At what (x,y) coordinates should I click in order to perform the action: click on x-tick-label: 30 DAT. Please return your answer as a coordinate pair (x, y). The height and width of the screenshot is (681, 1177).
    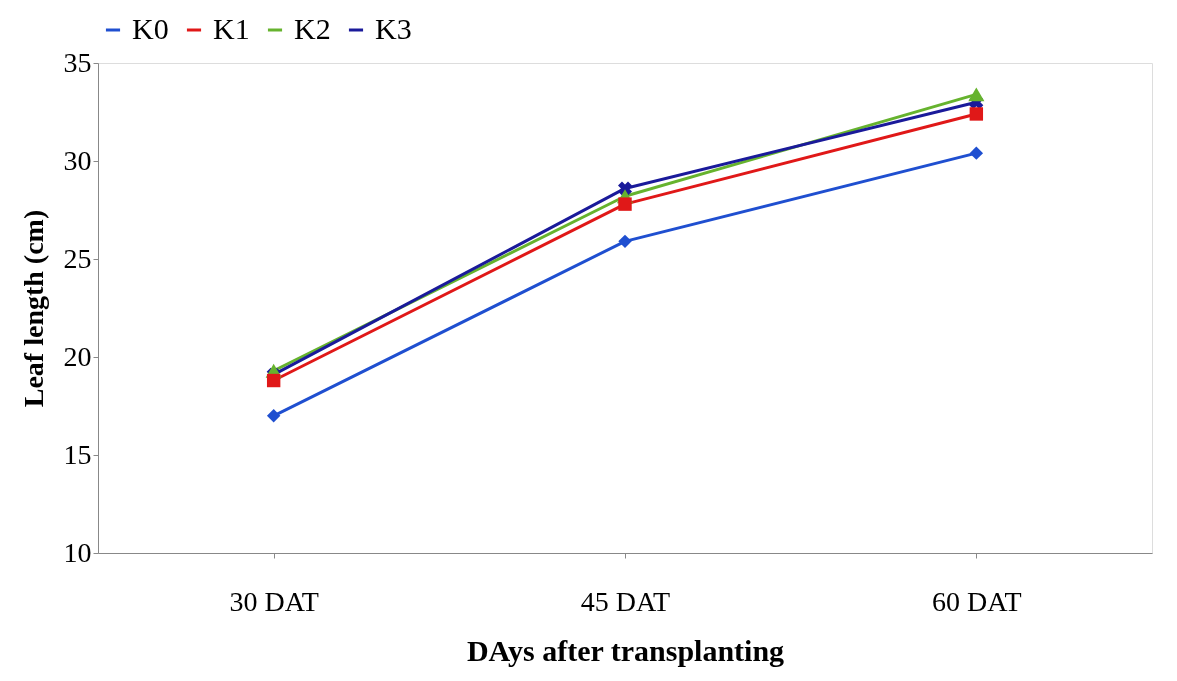
    Looking at the image, I should click on (274, 601).